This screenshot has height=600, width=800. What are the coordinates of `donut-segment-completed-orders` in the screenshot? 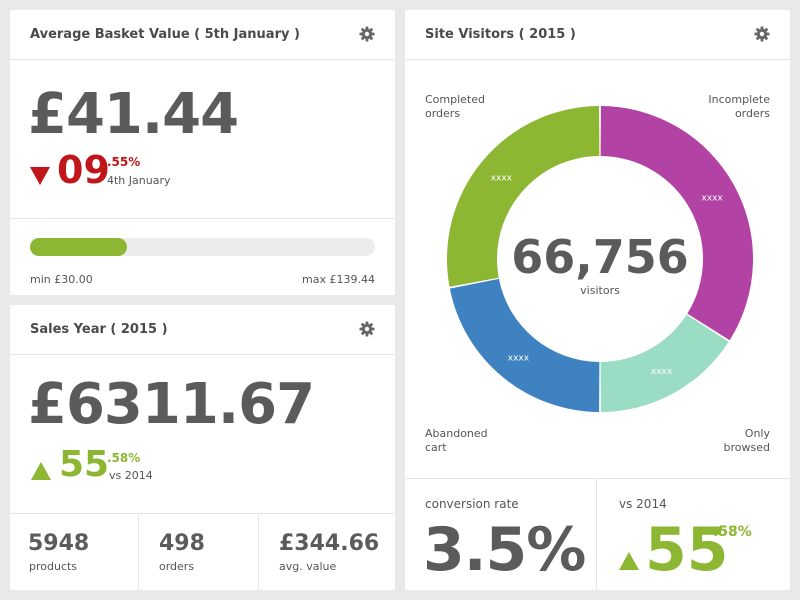 It's located at (523, 196).